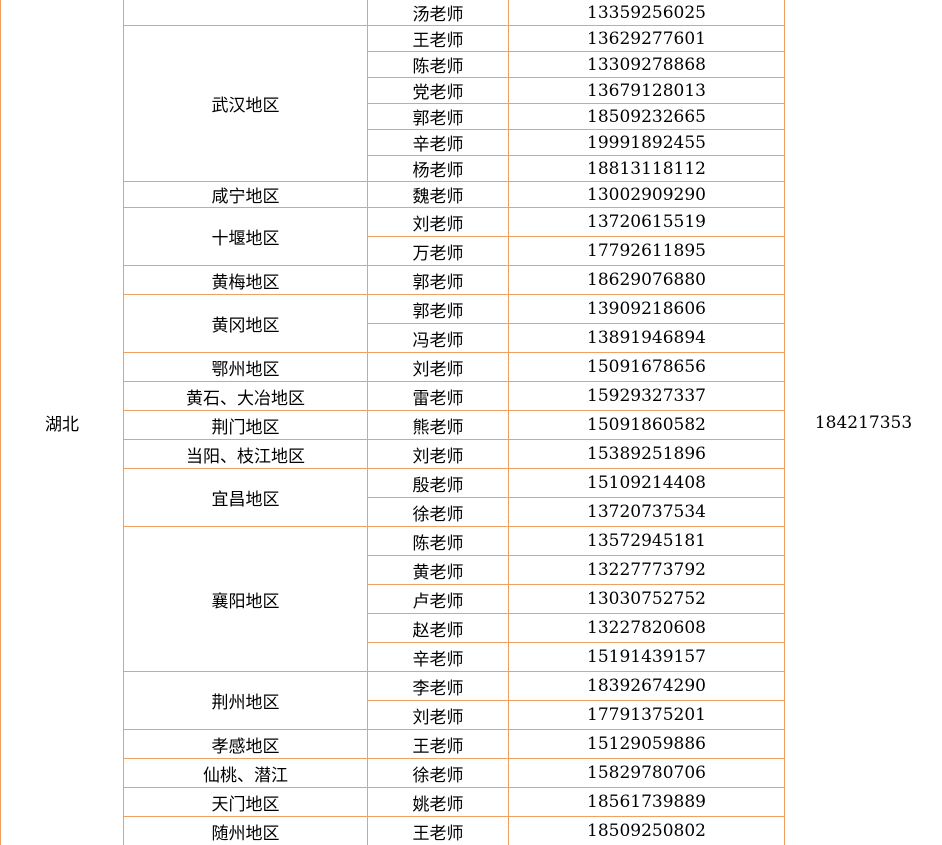 The width and height of the screenshot is (942, 845). I want to click on phone-cell: 13309278868, so click(646, 64).